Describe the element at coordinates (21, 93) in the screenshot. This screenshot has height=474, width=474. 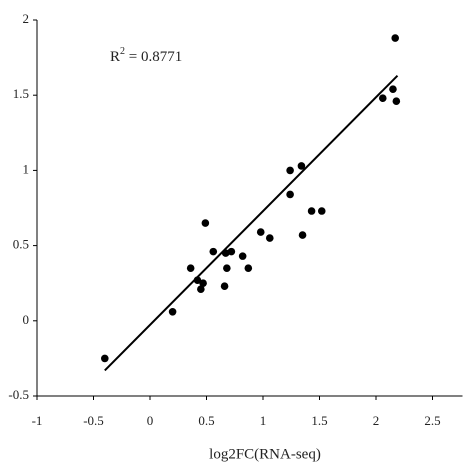
I see `y-tick-label: 1.5` at that location.